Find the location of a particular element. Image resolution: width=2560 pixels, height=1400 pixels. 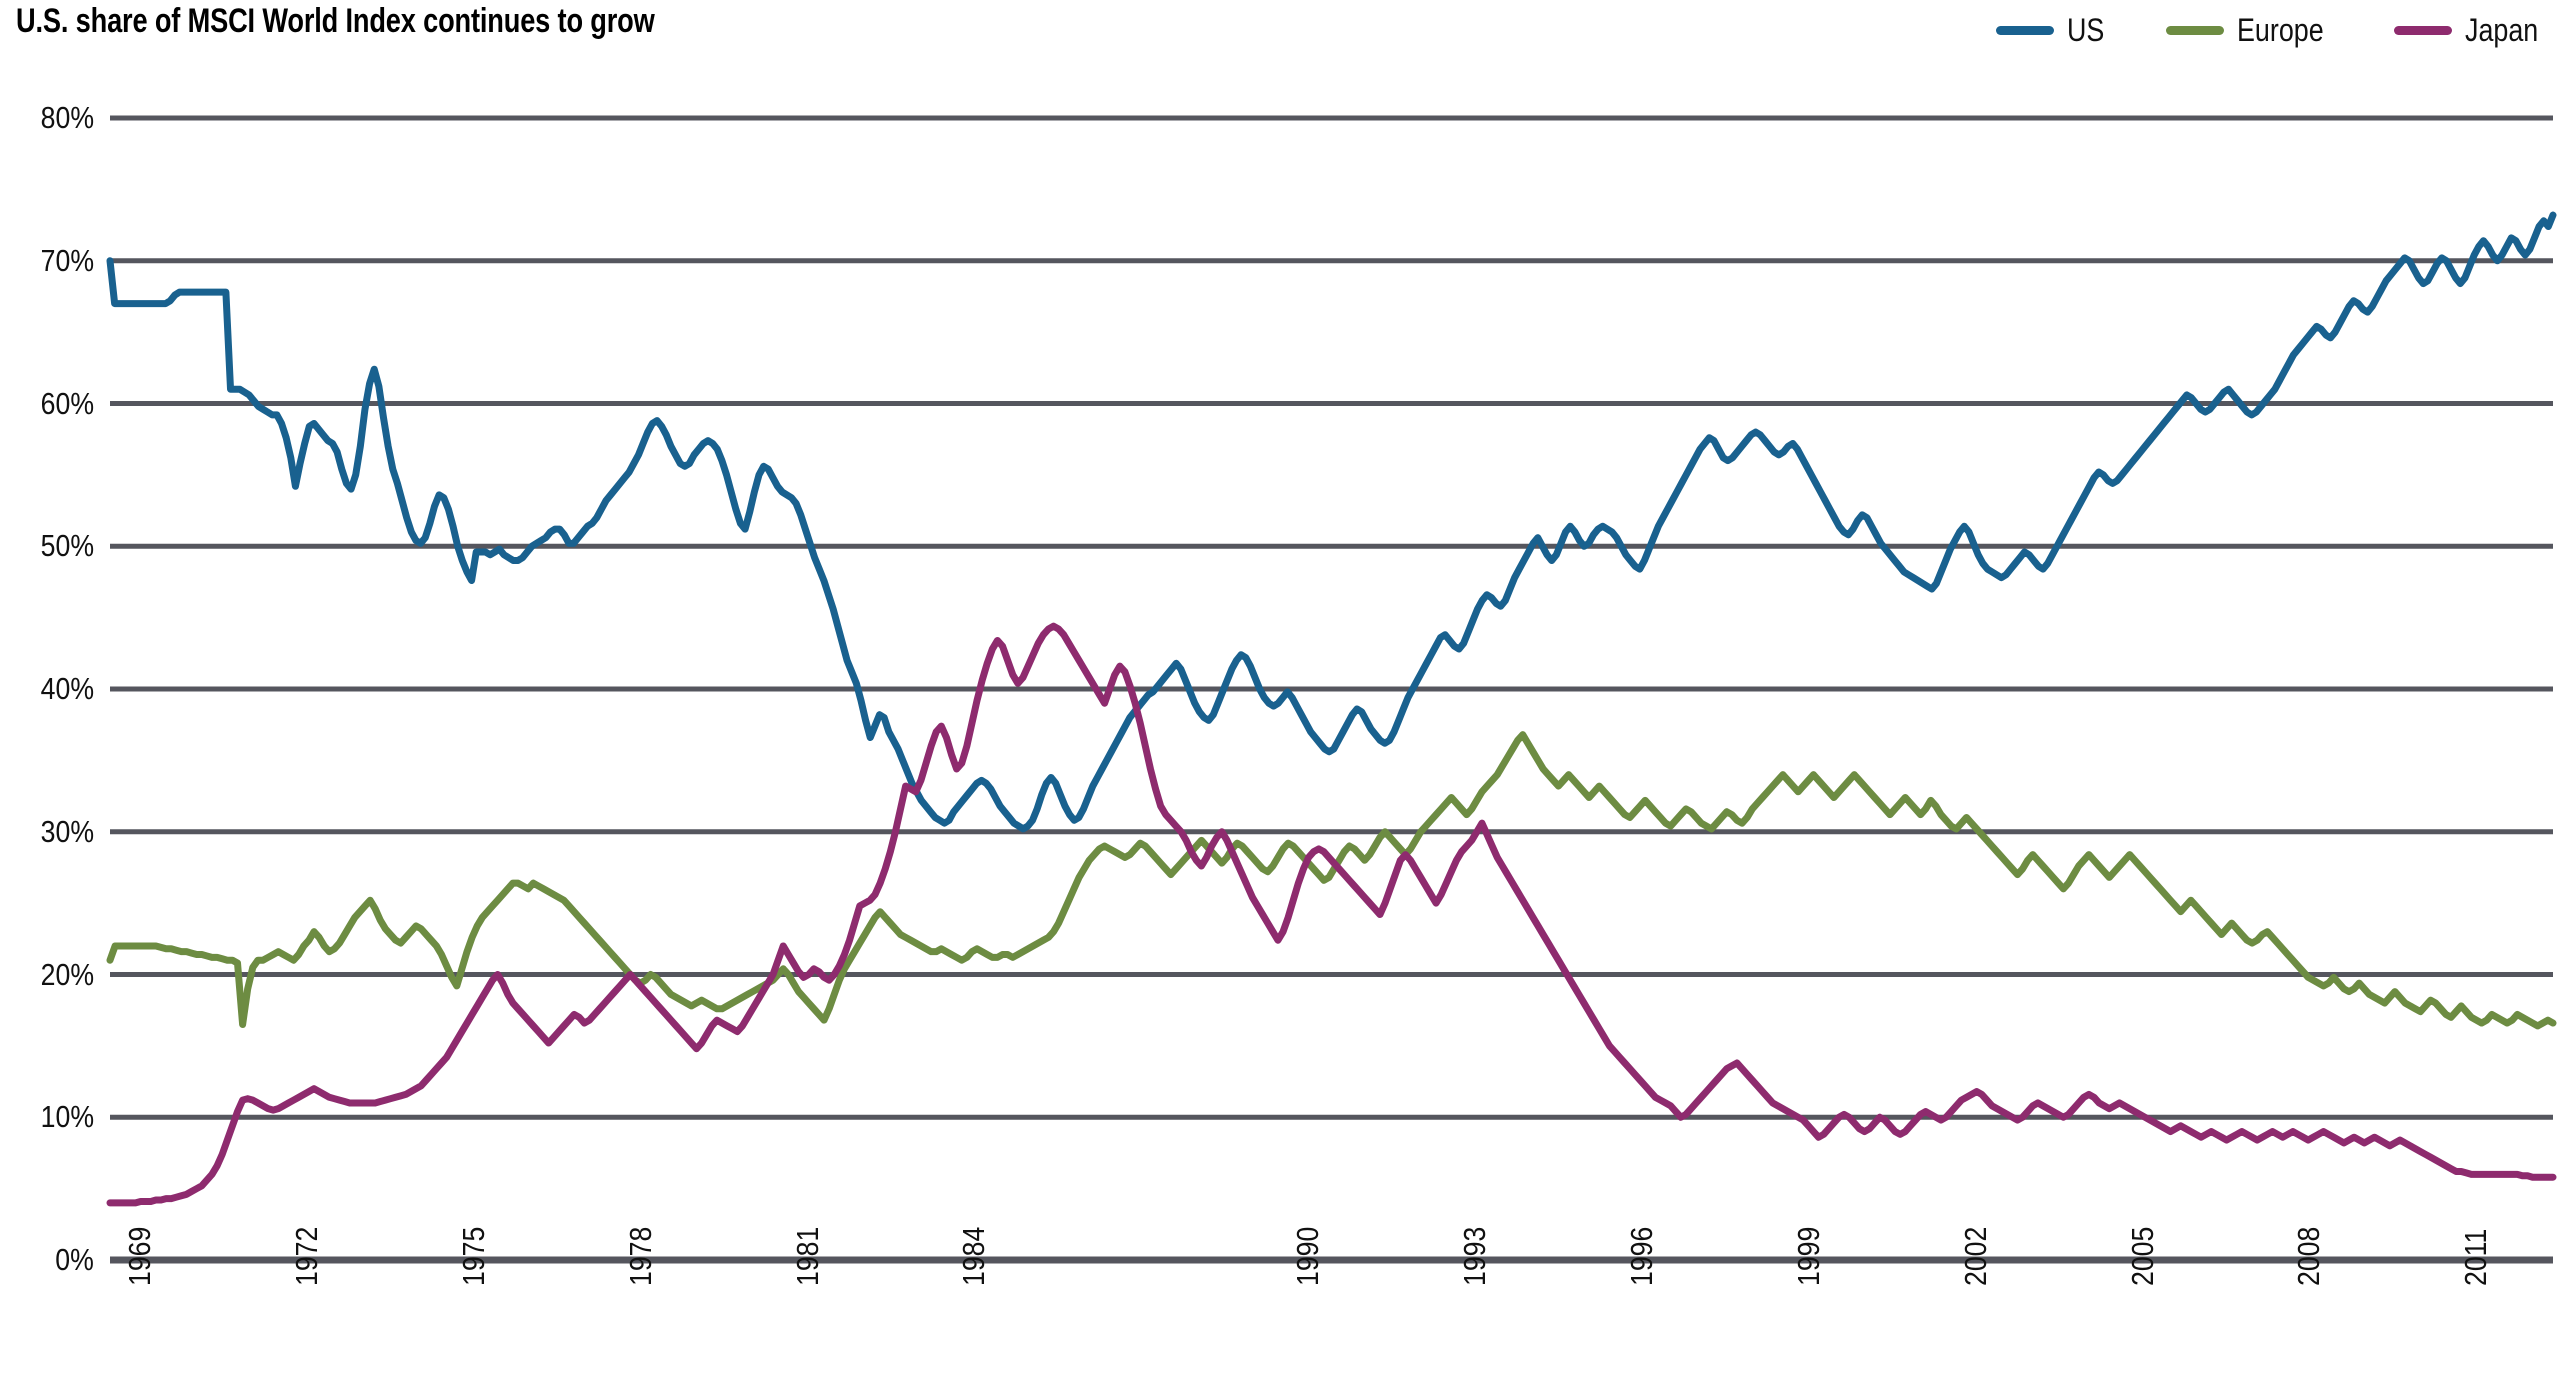

legend-label-europe: Europe is located at coordinates (2280, 30).